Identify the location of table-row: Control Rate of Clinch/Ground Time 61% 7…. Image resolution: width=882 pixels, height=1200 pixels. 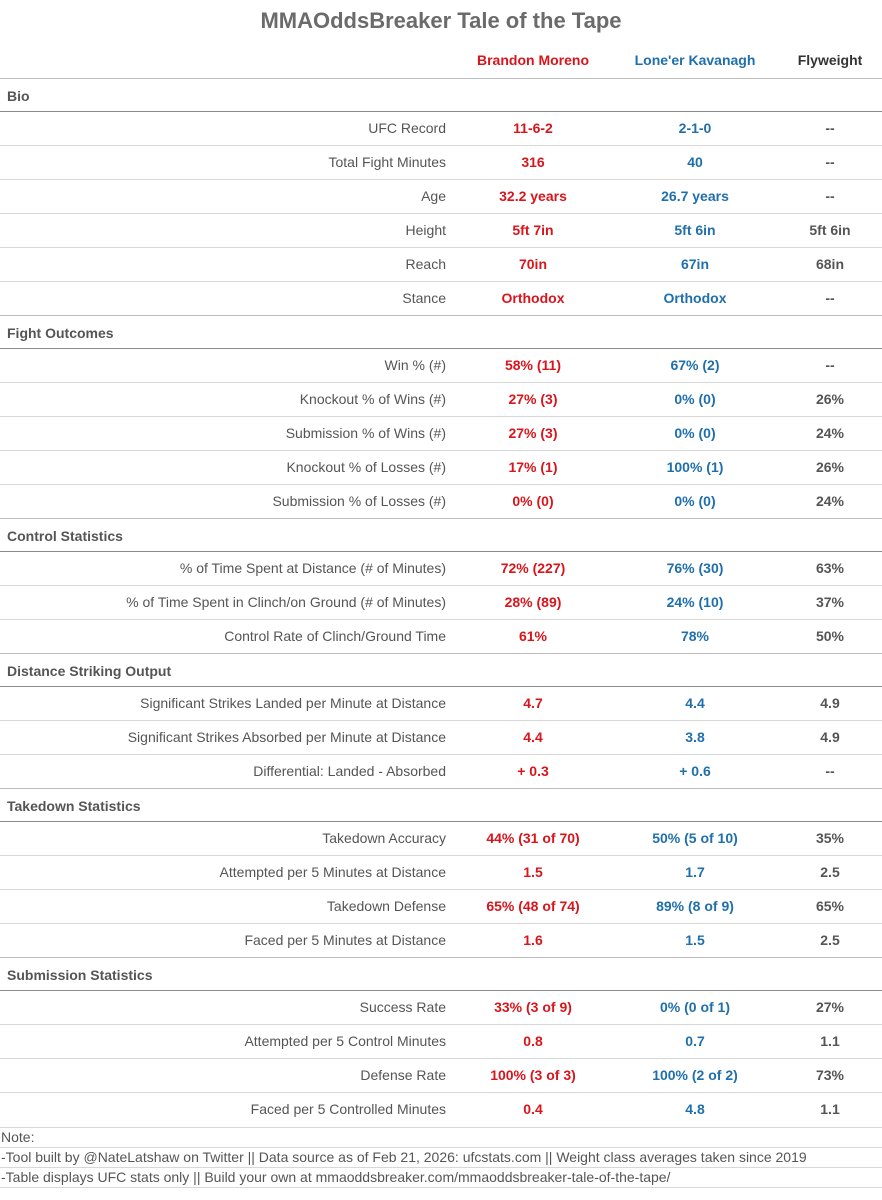
(441, 636).